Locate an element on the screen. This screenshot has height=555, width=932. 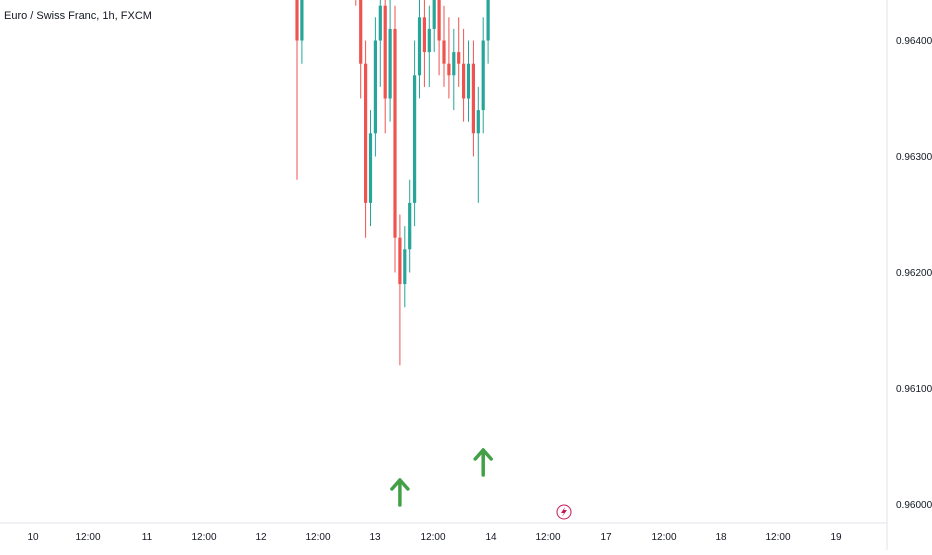
y-tick-label: 0.96400 is located at coordinates (914, 41).